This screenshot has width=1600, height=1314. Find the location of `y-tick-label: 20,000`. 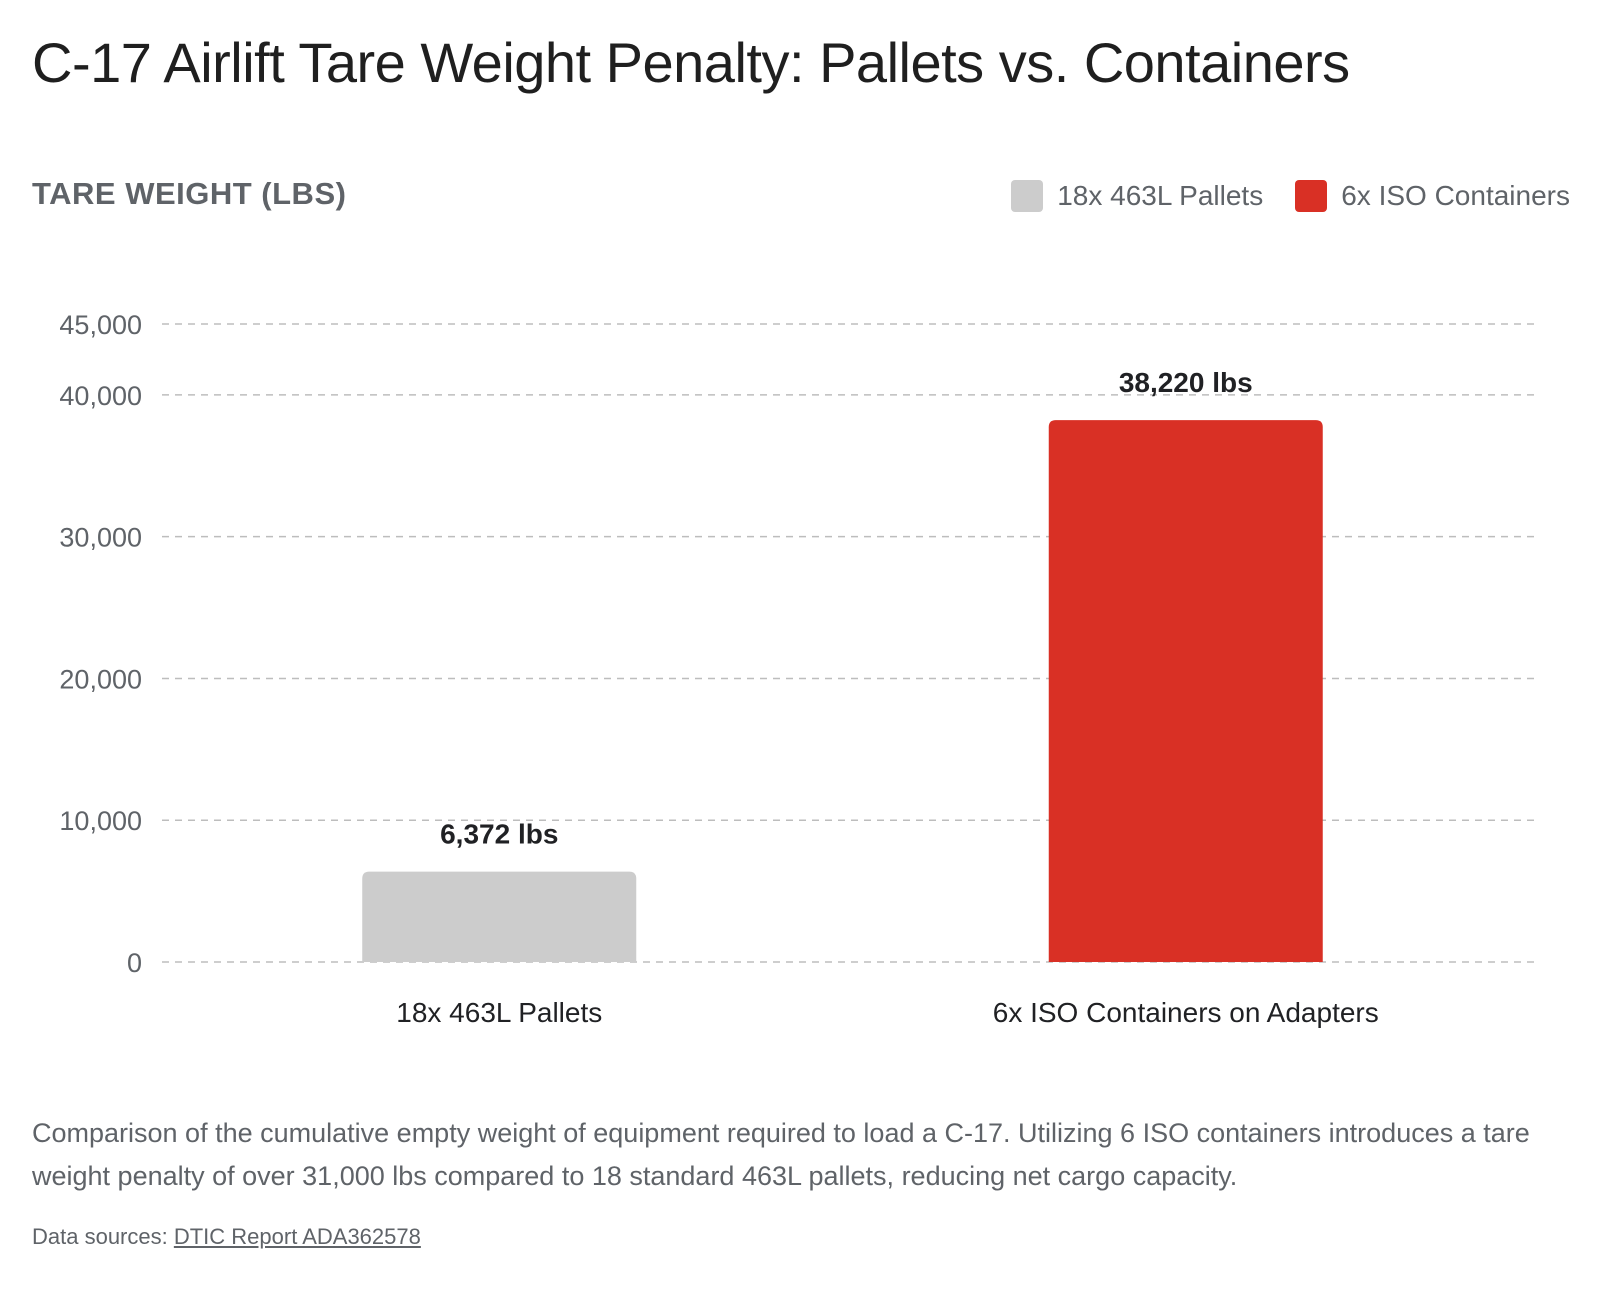

y-tick-label: 20,000 is located at coordinates (100, 679).